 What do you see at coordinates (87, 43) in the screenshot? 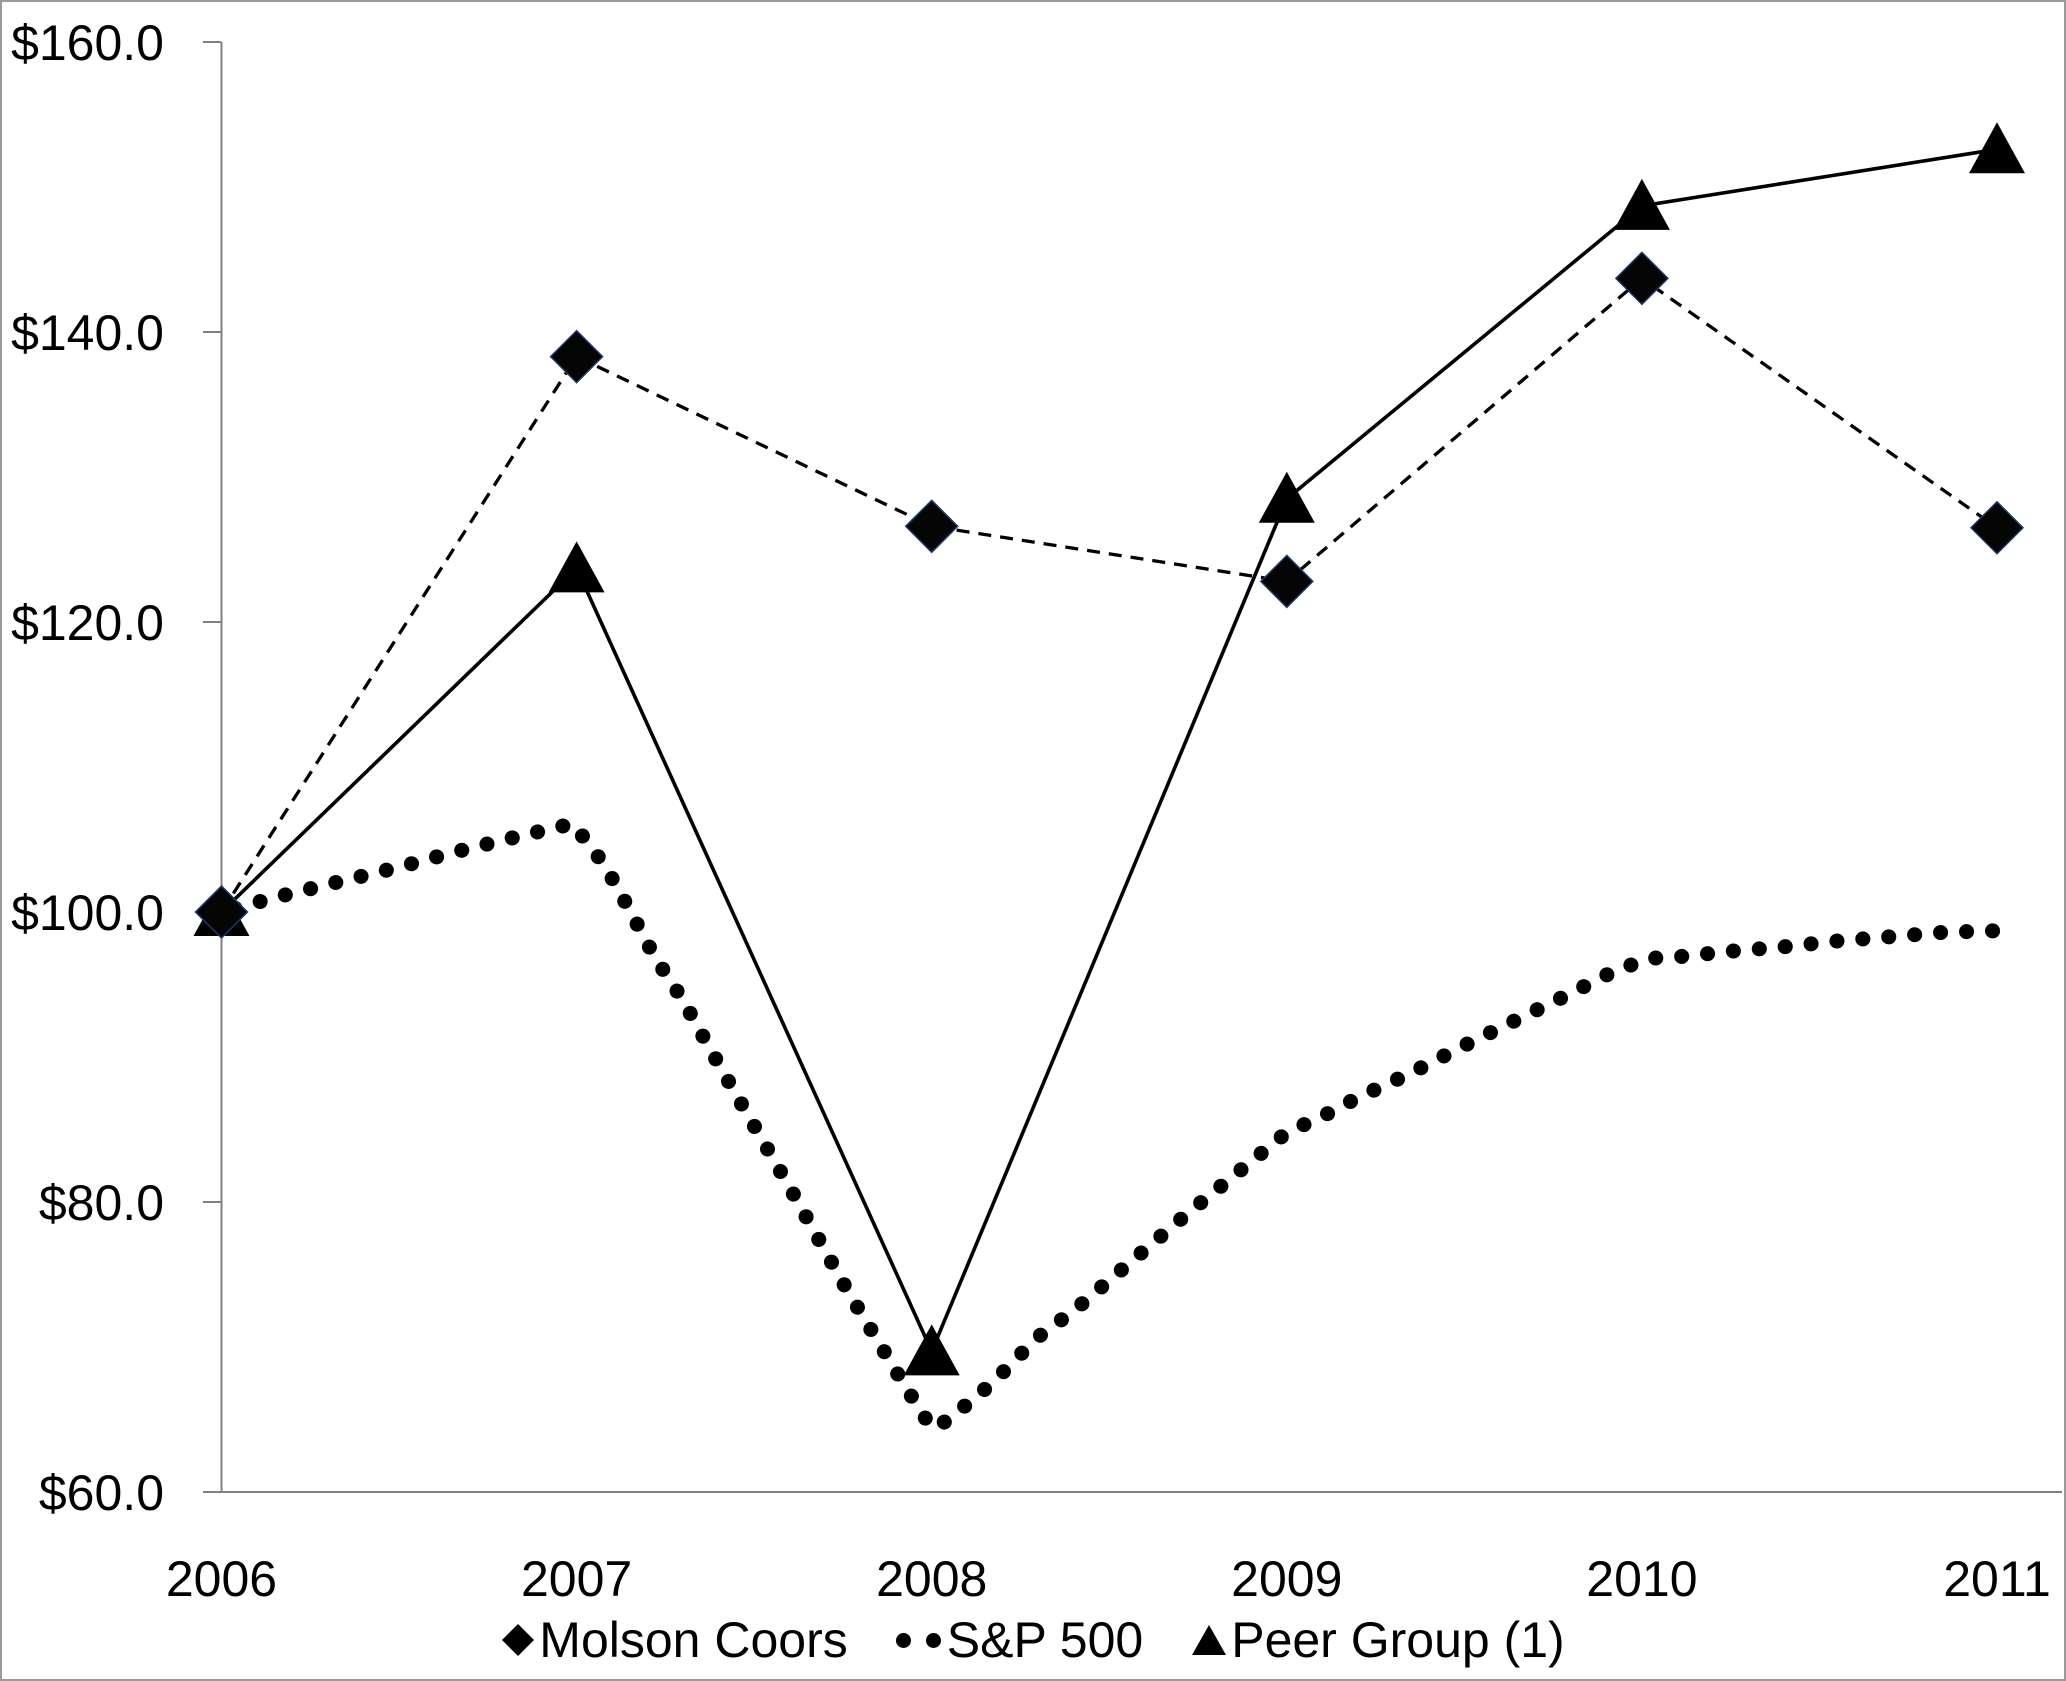
I see `y-tick-label: $160.0` at bounding box center [87, 43].